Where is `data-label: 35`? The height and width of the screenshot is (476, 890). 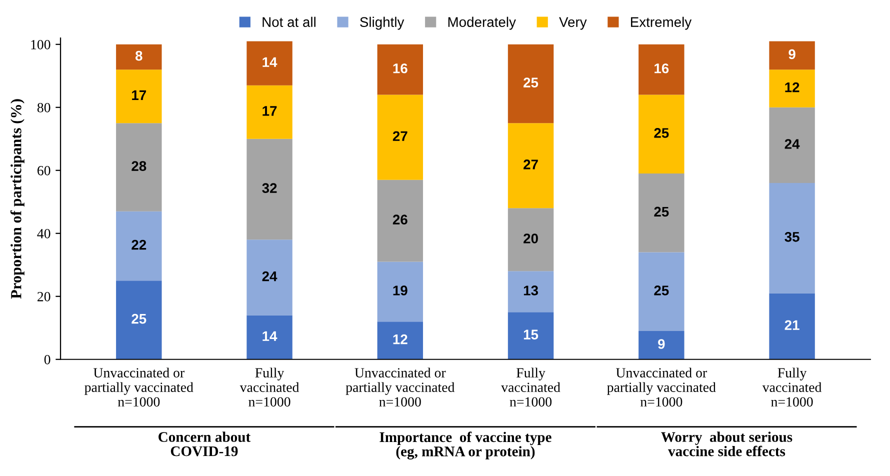
data-label: 35 is located at coordinates (792, 237).